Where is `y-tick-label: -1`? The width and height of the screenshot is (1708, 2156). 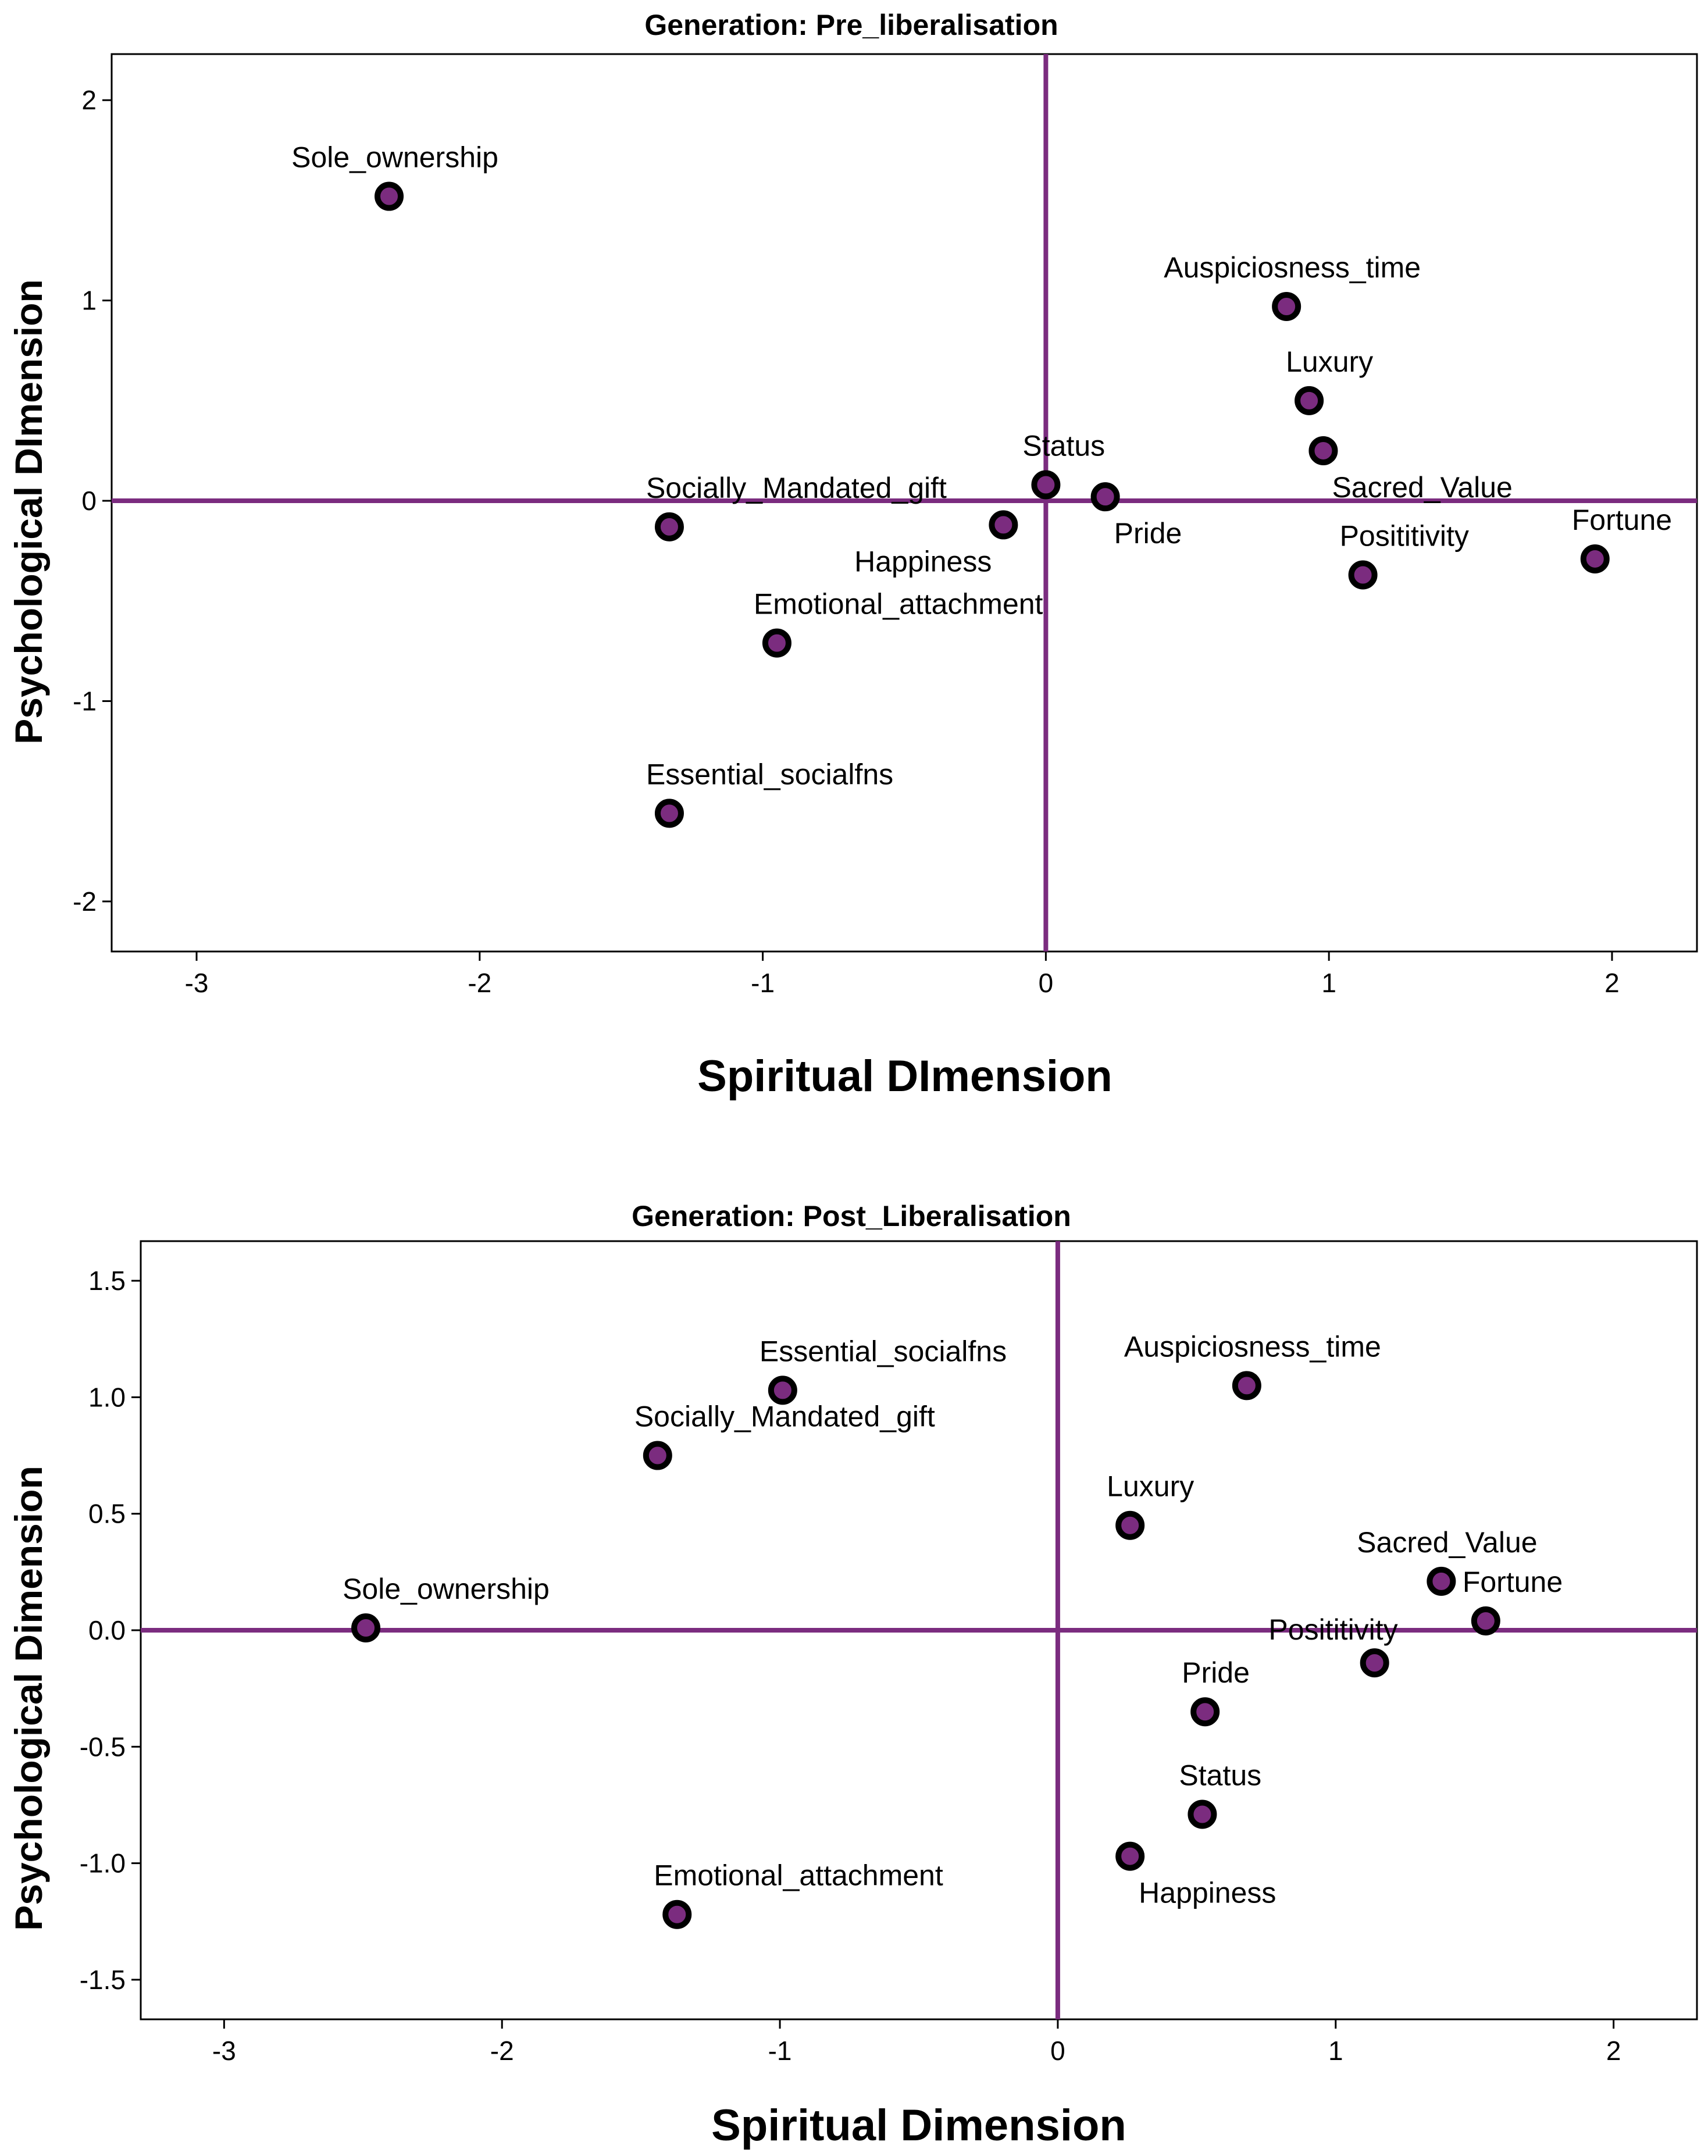
y-tick-label: -1 is located at coordinates (85, 701).